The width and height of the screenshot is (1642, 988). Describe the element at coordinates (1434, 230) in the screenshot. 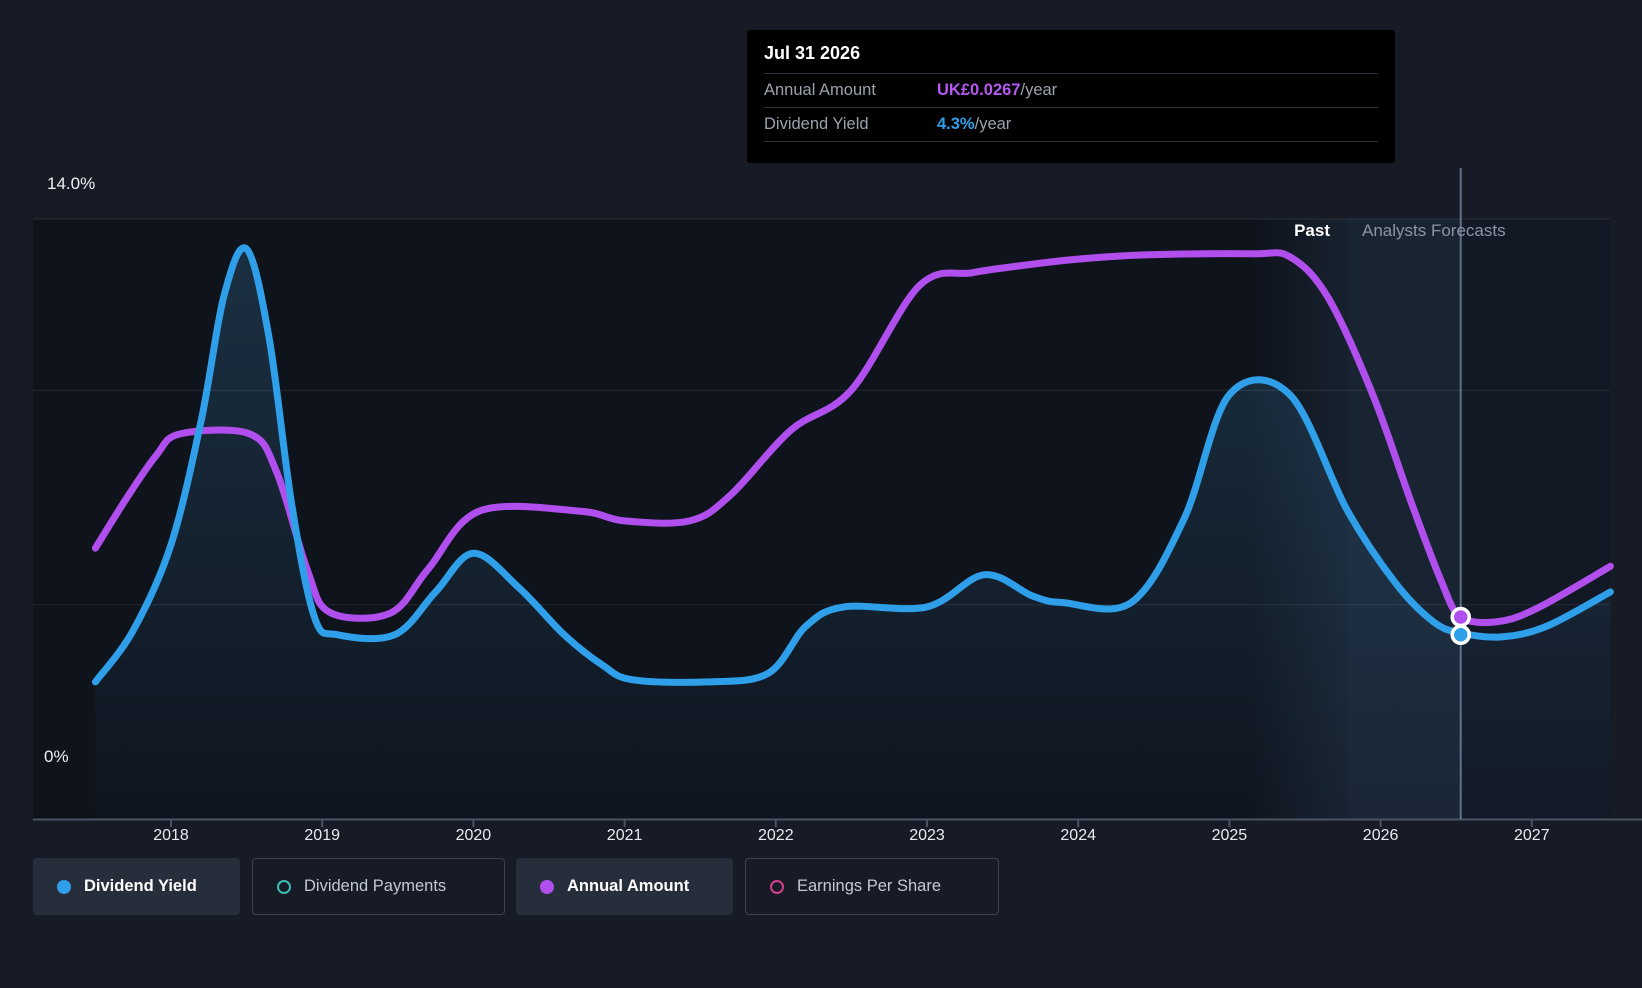

I see `forecast-region-label: Analysts Forecasts` at that location.